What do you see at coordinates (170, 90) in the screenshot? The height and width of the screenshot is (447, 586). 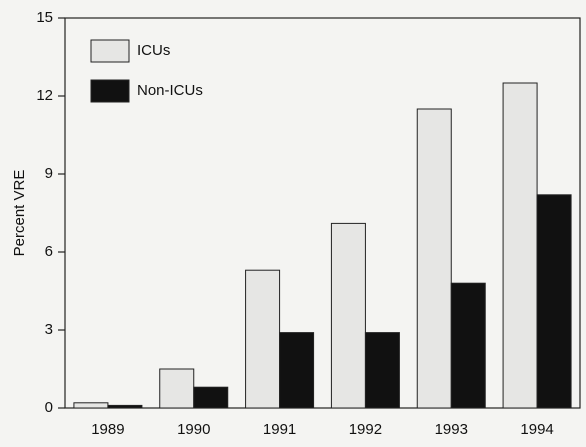 I see `legend-label: Non-ICUs` at bounding box center [170, 90].